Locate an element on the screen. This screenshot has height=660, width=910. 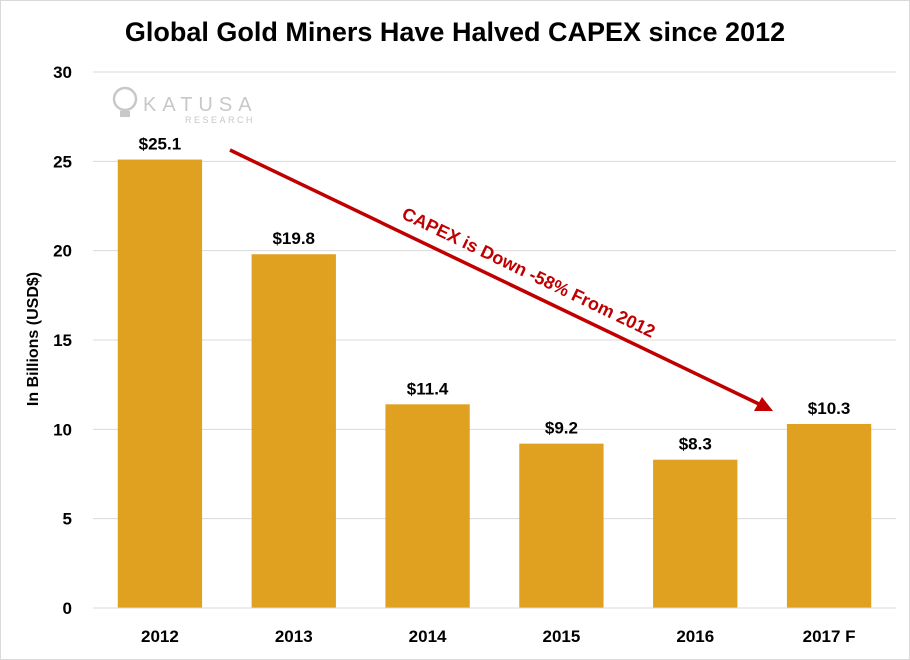
bar-2012 is located at coordinates (160, 383).